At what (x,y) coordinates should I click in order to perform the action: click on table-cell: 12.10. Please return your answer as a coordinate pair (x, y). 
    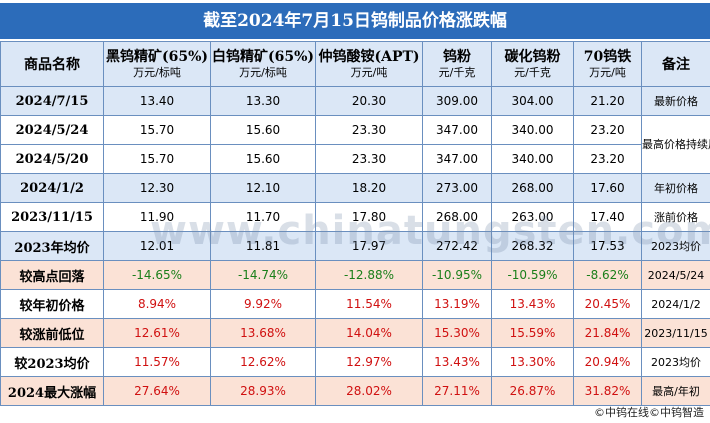
    Looking at the image, I should click on (263, 188).